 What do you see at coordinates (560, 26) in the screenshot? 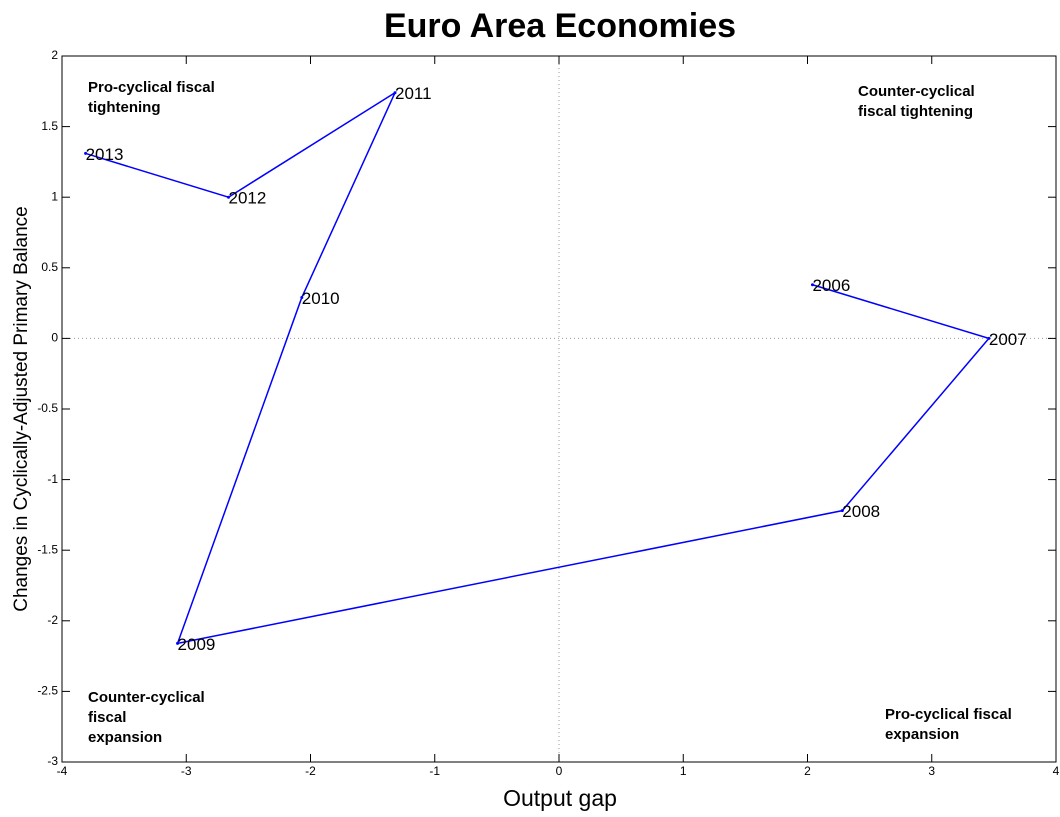
I see `chart-title: Euro Area Economies` at bounding box center [560, 26].